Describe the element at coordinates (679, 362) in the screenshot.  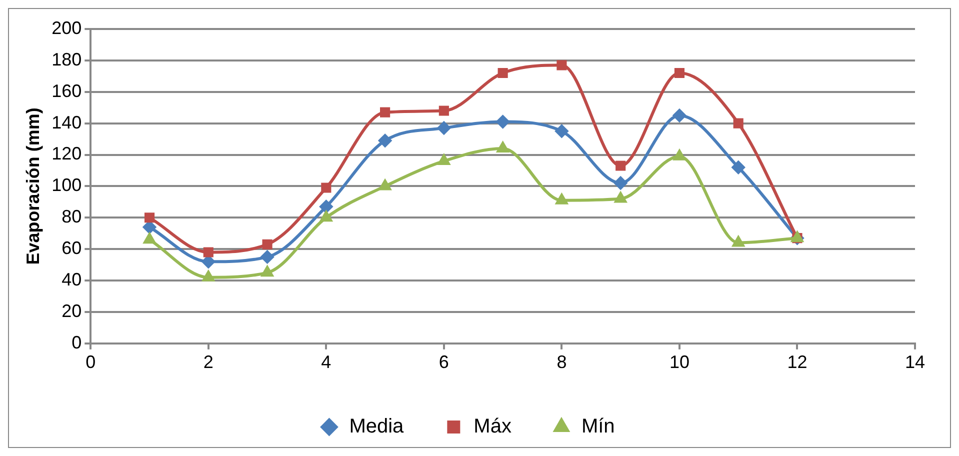
I see `x-tick-label: 10` at that location.